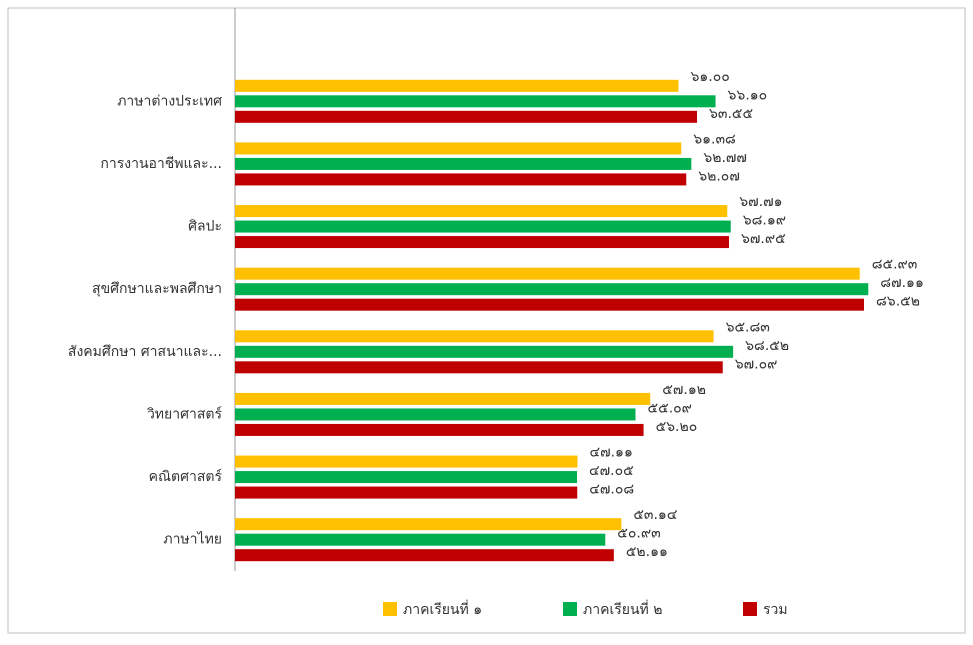  Describe the element at coordinates (185, 413) in the screenshot. I see `y-tick-label: วิทยาศาสตร์` at that location.